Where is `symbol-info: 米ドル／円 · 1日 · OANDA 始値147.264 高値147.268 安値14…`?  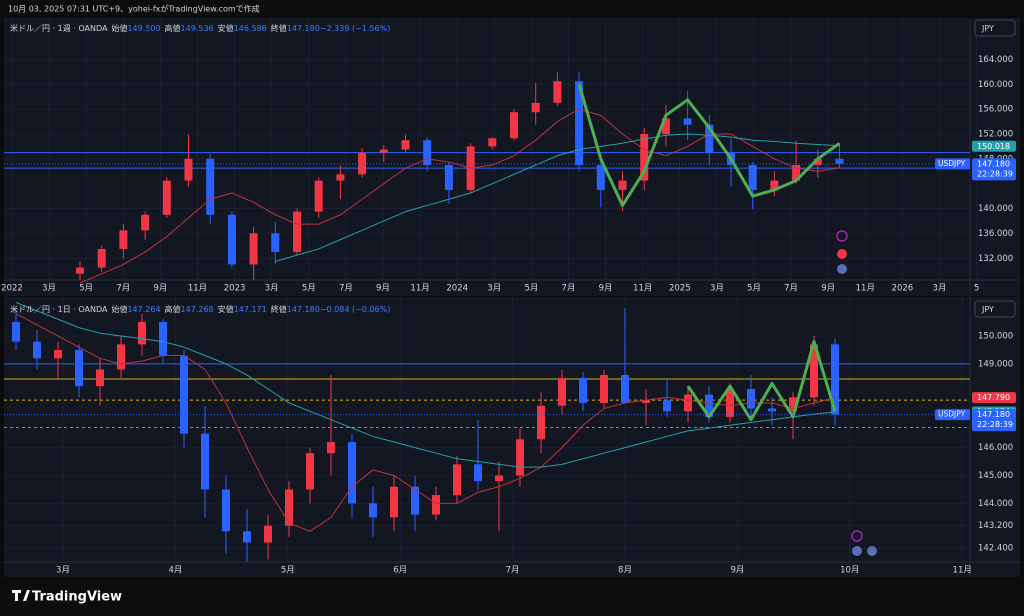
symbol-info: 米ドル／円 · 1日 · OANDA 始値147.264 高値147.268 安値14… is located at coordinates (200, 309).